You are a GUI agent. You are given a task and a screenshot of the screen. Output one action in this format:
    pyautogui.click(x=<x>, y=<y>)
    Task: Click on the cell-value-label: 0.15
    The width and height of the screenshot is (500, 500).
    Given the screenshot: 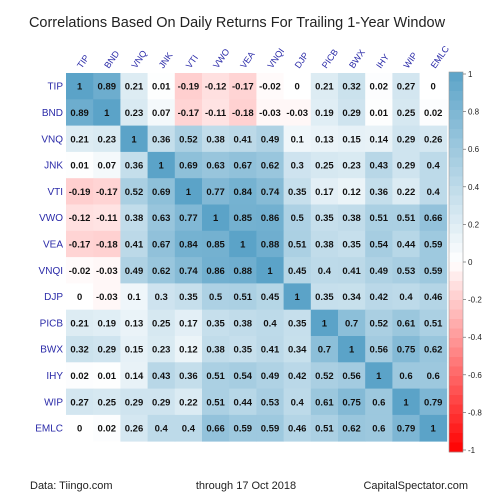 What is the action you would take?
    pyautogui.click(x=134, y=350)
    